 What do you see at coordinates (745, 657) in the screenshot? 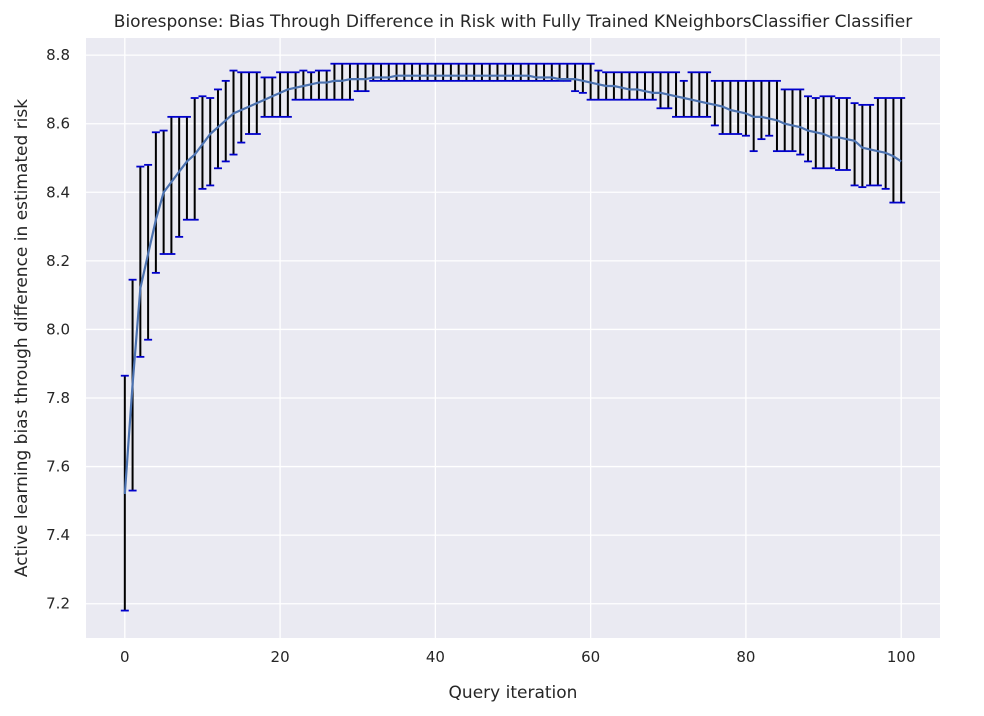
I see `x-tick-label: 80` at bounding box center [745, 657].